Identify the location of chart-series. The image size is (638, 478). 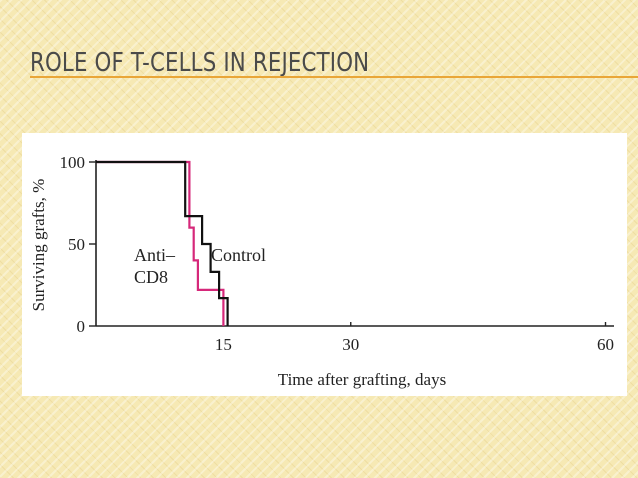
(162, 243).